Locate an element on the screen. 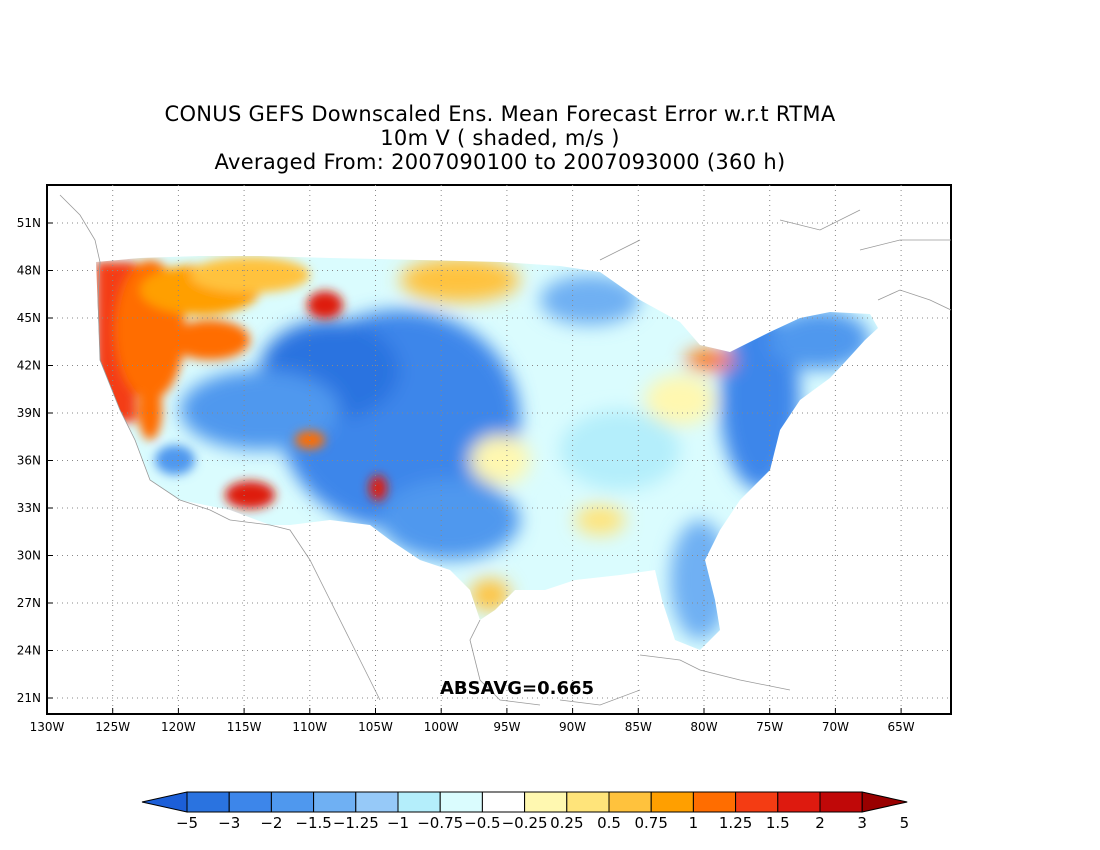 The width and height of the screenshot is (1100, 850). lon-tick-label: 85W is located at coordinates (638, 727).